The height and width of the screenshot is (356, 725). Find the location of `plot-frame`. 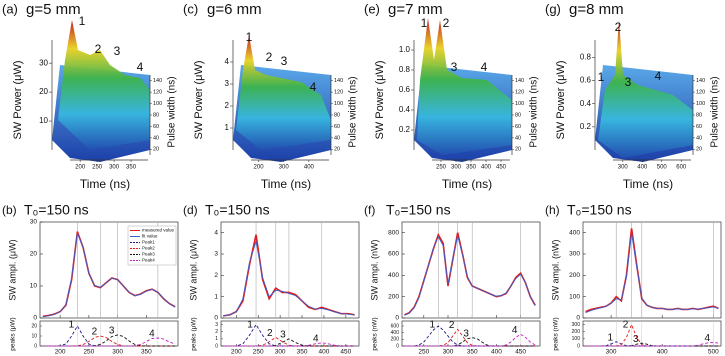

plot-frame is located at coordinates (652, 333).